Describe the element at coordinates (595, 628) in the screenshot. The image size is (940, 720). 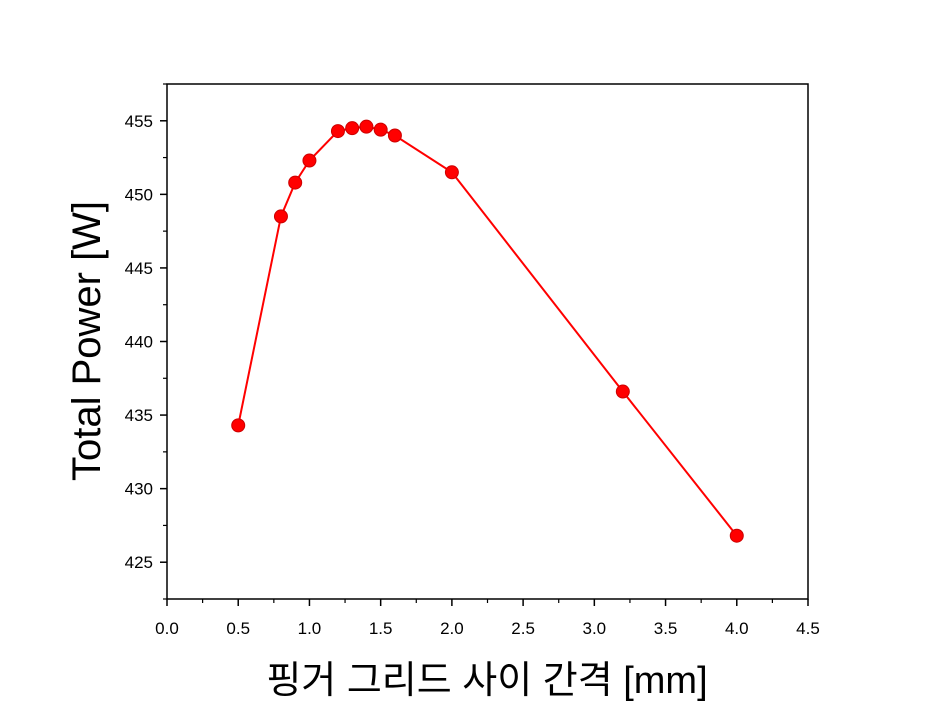
I see `x-tick-label: 3.0` at that location.